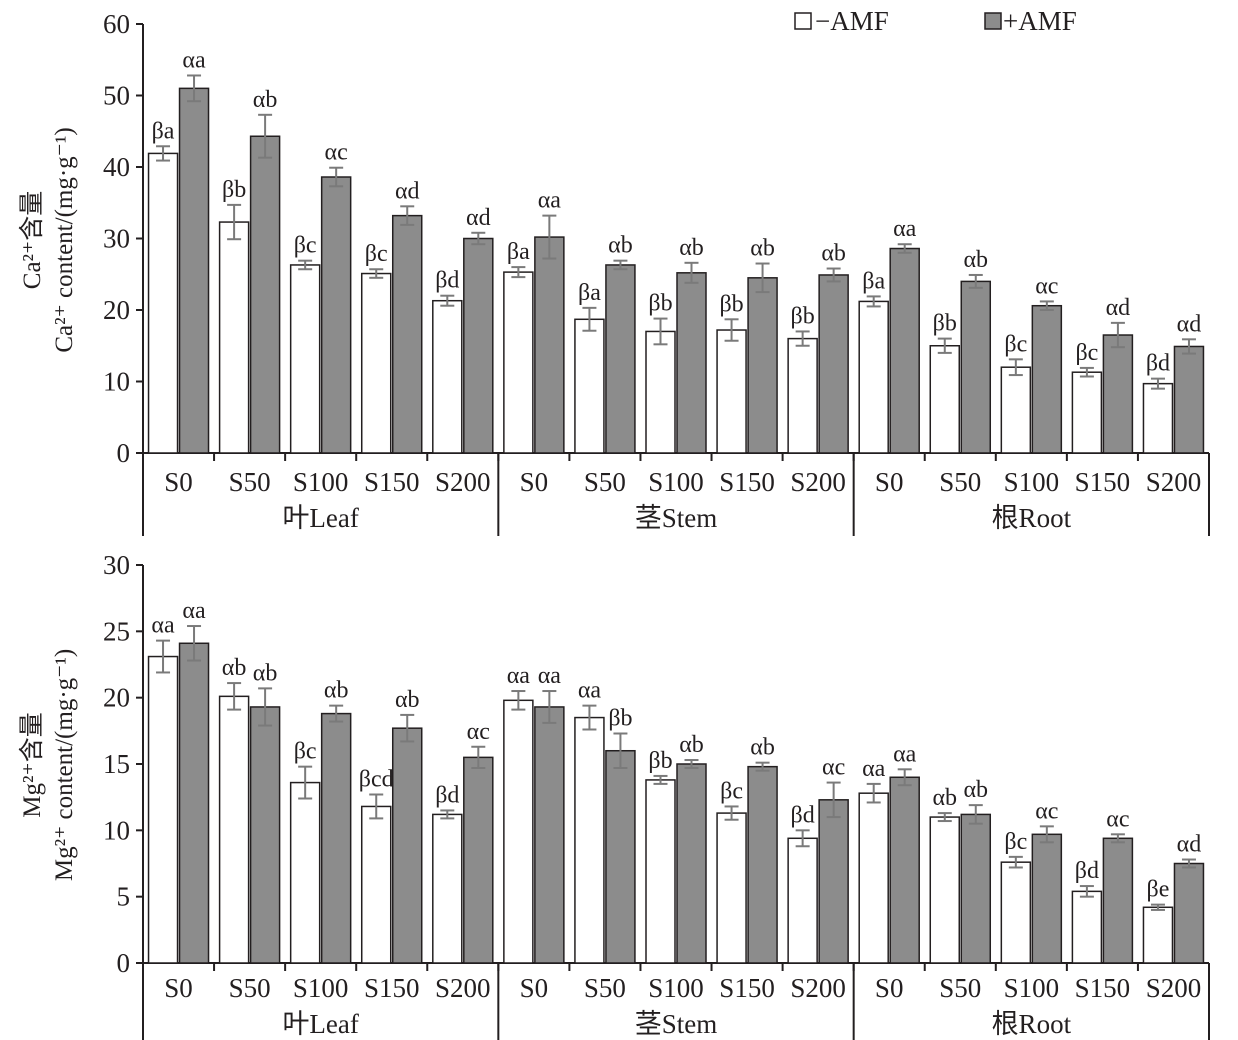 Image resolution: width=1238 pixels, height=1040 pixels. Describe the element at coordinates (116, 310) in the screenshot. I see `ca-ytick-label: 20` at that location.